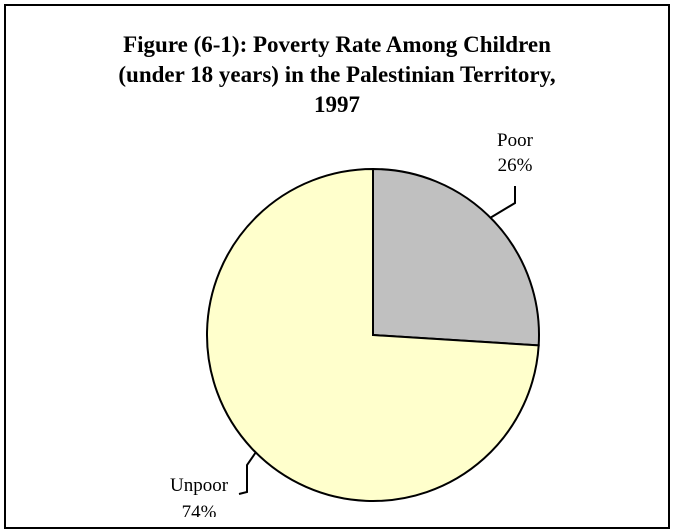  I want to click on unpoor-leader-line, so click(247, 473).